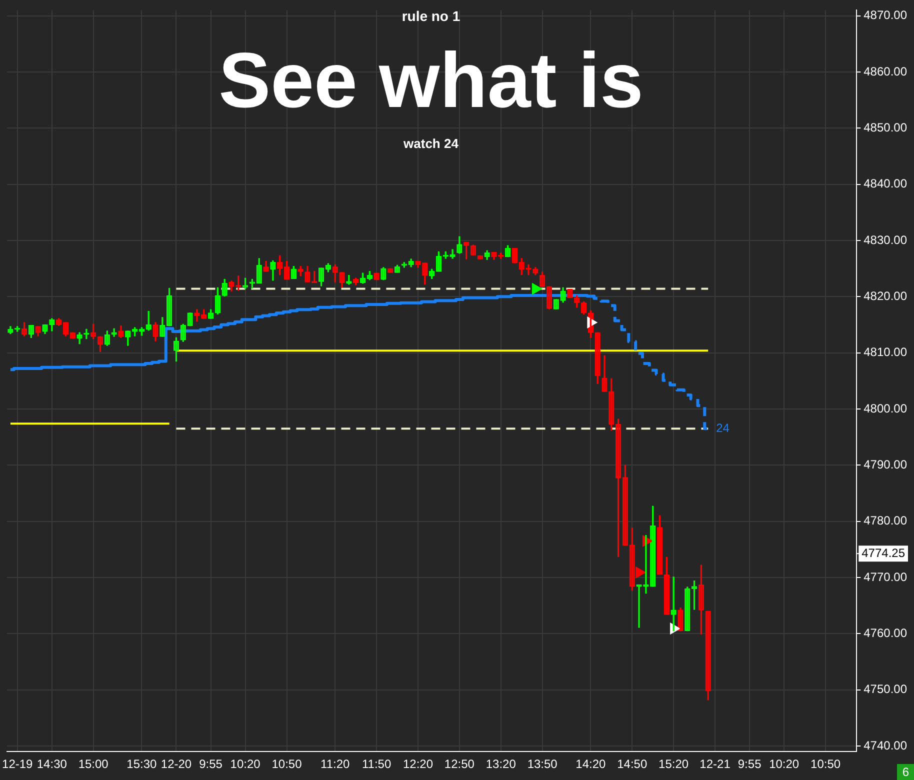 This screenshot has height=780, width=914. Describe the element at coordinates (886, 521) in the screenshot. I see `y-tick-label: 4780.00` at that location.